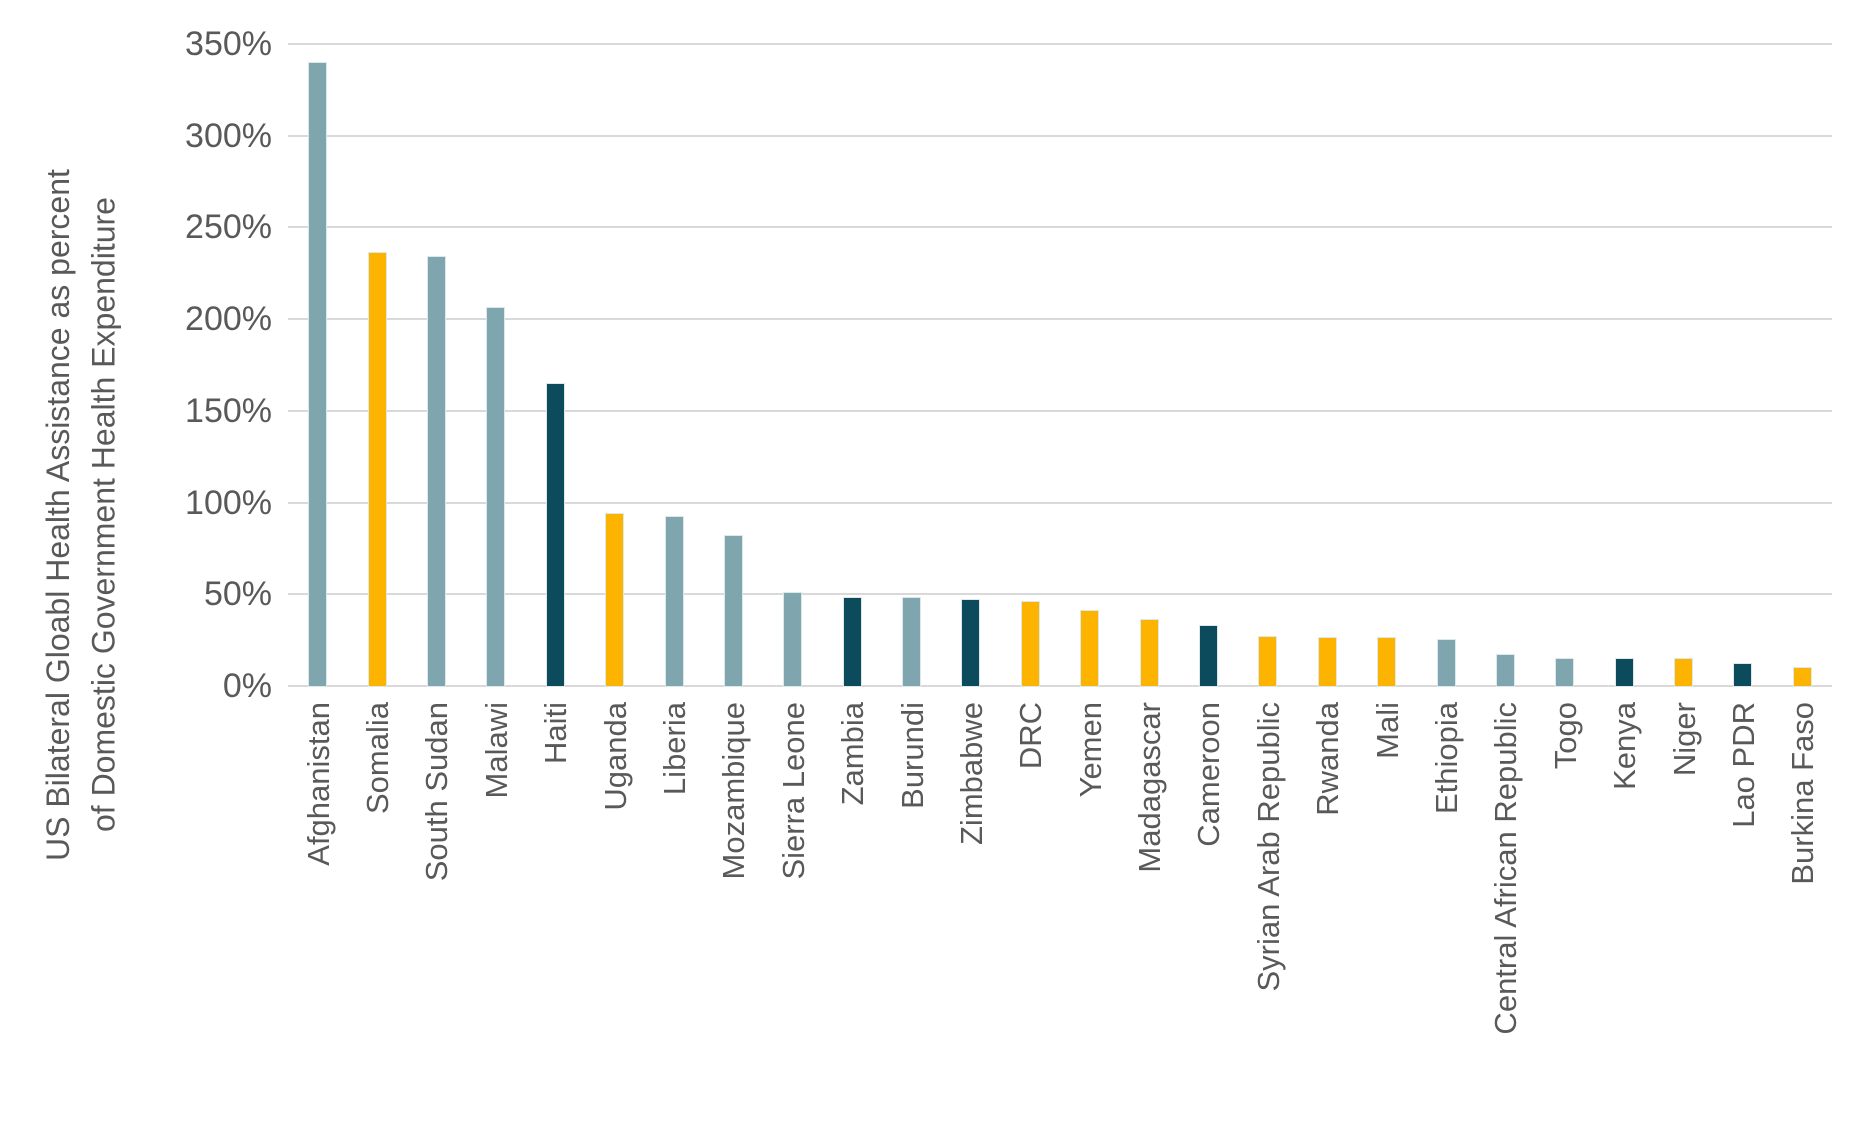  Describe the element at coordinates (377, 469) in the screenshot. I see `bar-somalia` at that location.